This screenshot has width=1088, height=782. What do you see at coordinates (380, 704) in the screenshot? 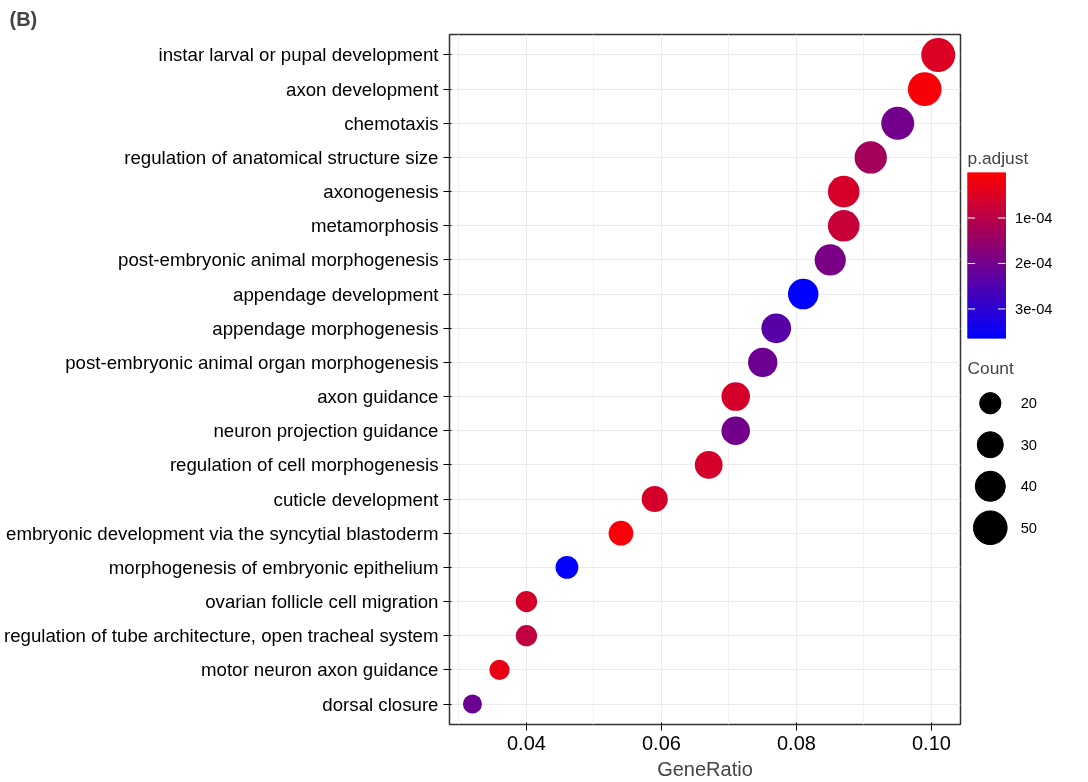
I see `y-tick-label: dorsal closure` at bounding box center [380, 704].